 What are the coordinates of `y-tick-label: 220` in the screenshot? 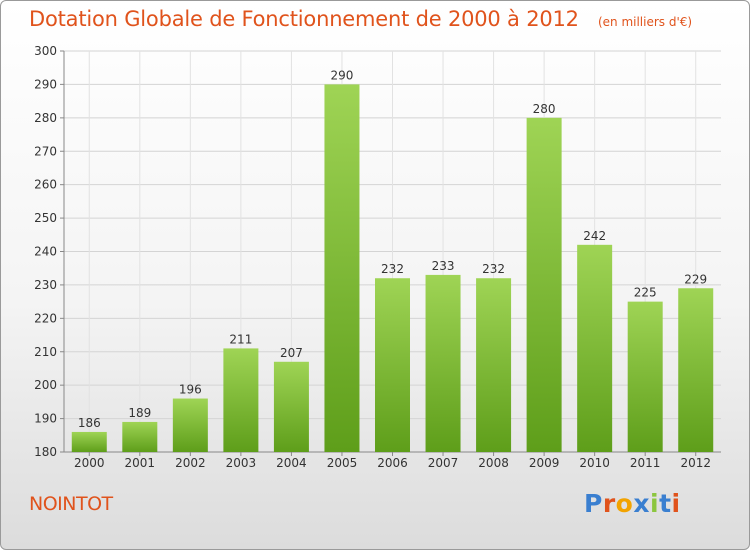 It's located at (45, 318).